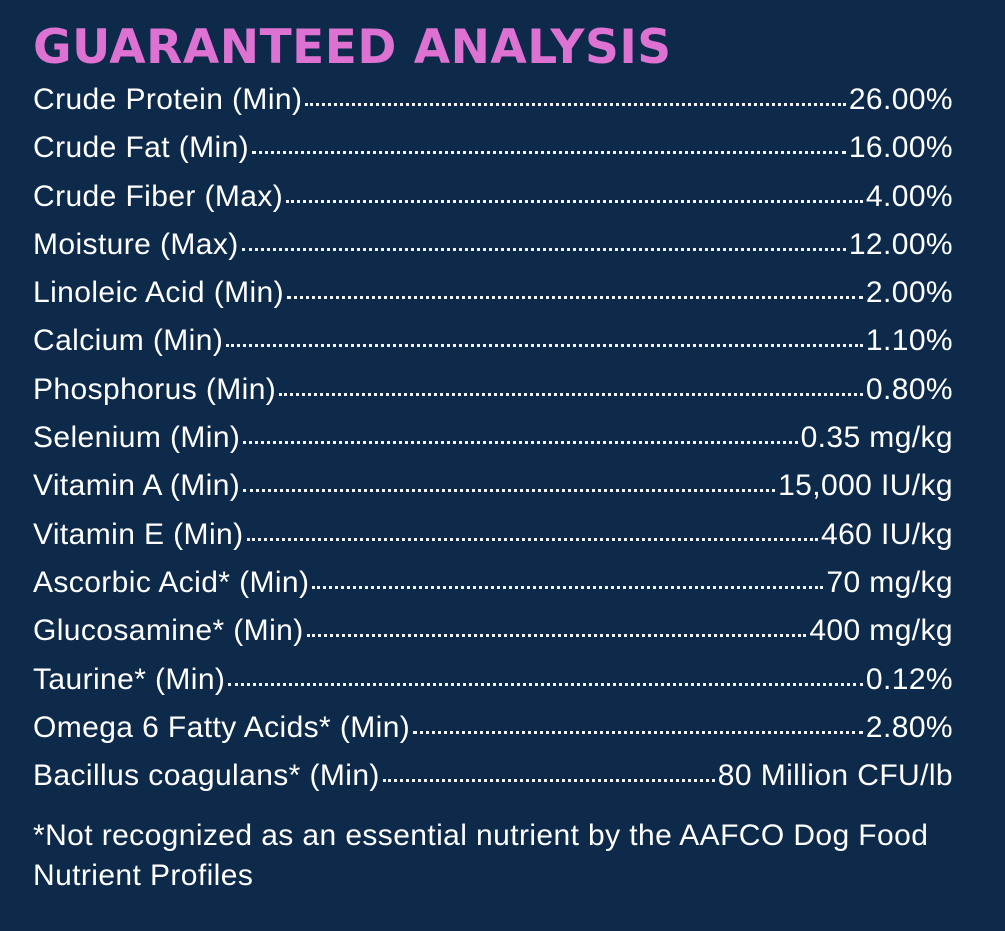  Describe the element at coordinates (900, 148) in the screenshot. I see `nutrient-value: 16.00%` at that location.